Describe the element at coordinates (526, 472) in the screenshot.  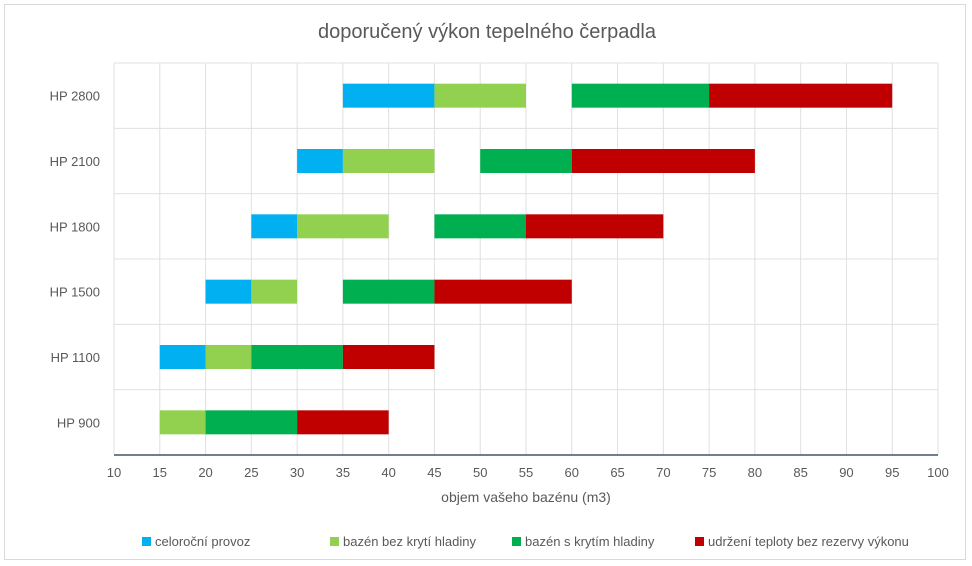
I see `x-tick-label: 55` at that location.